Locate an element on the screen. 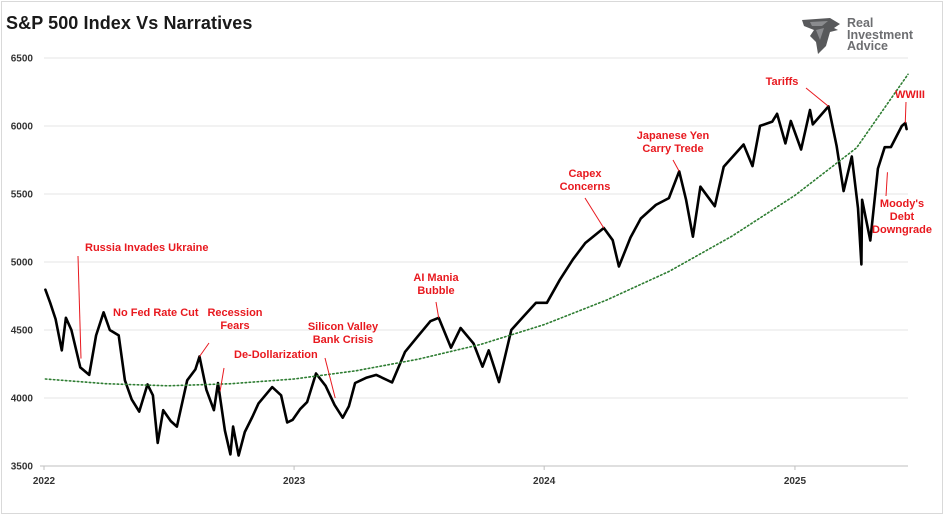 This screenshot has height=517, width=946. y-tick-label: 4500 is located at coordinates (22, 331).